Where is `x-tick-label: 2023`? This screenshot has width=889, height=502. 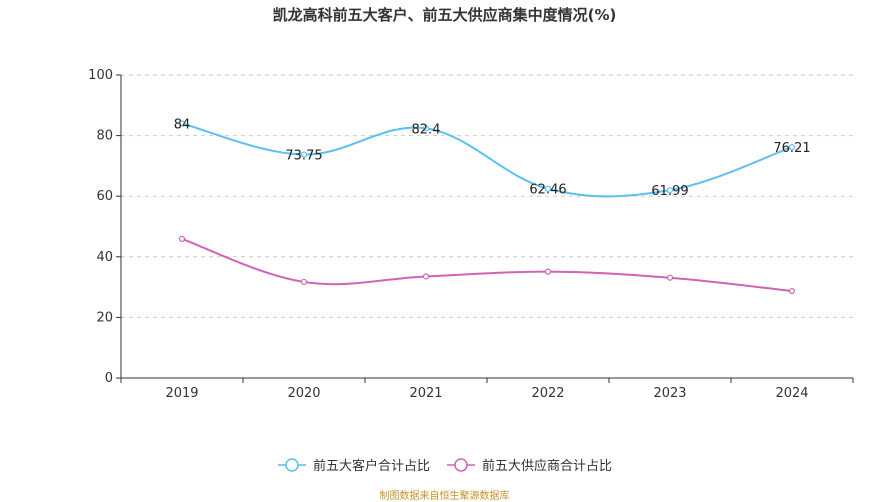 x-tick-label: 2023 is located at coordinates (669, 393).